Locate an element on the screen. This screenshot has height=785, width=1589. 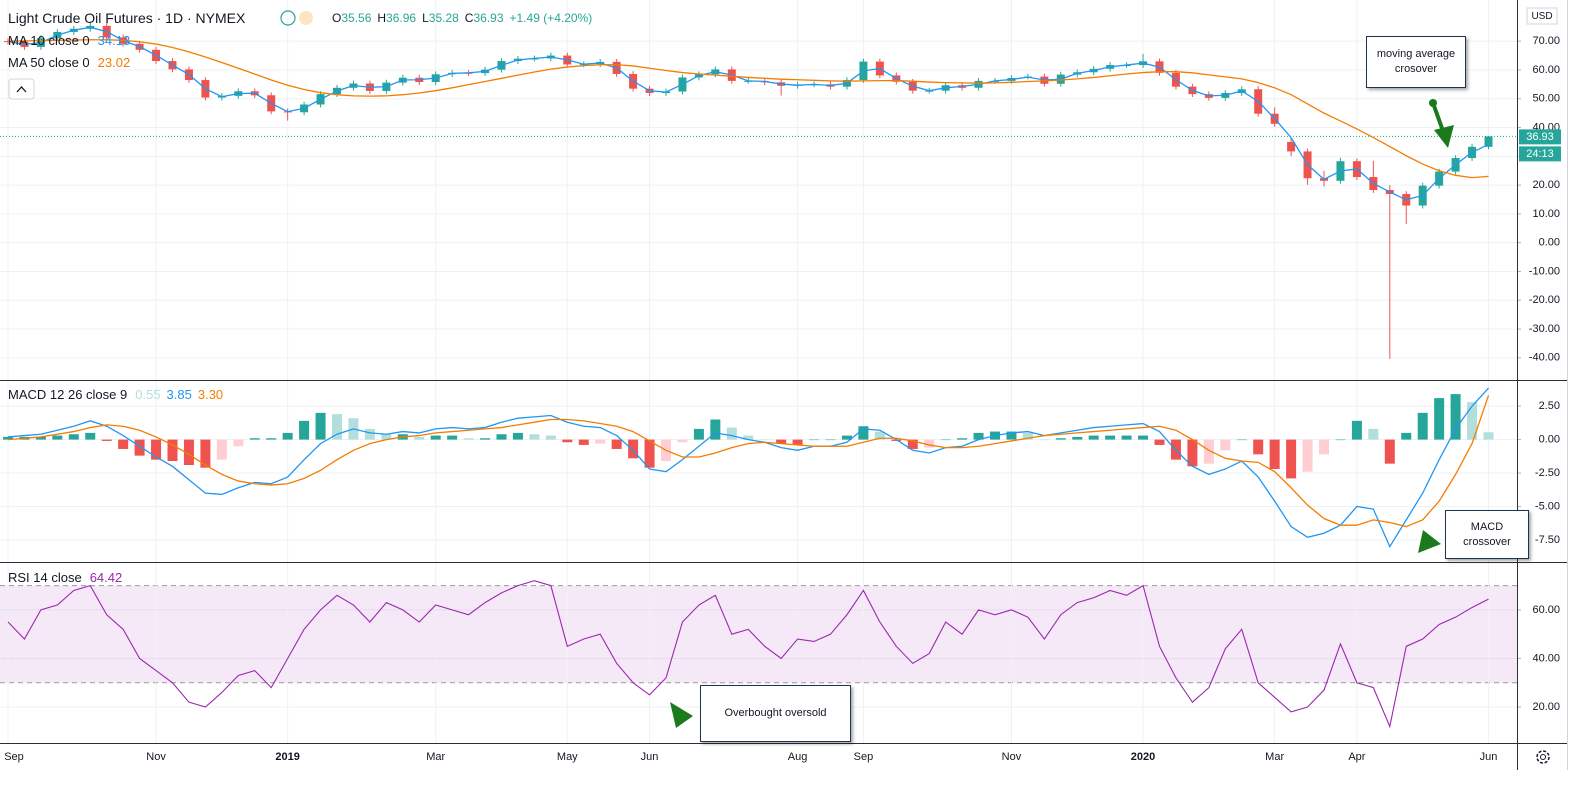
y-tick-label: 20.00 is located at coordinates (1546, 185).